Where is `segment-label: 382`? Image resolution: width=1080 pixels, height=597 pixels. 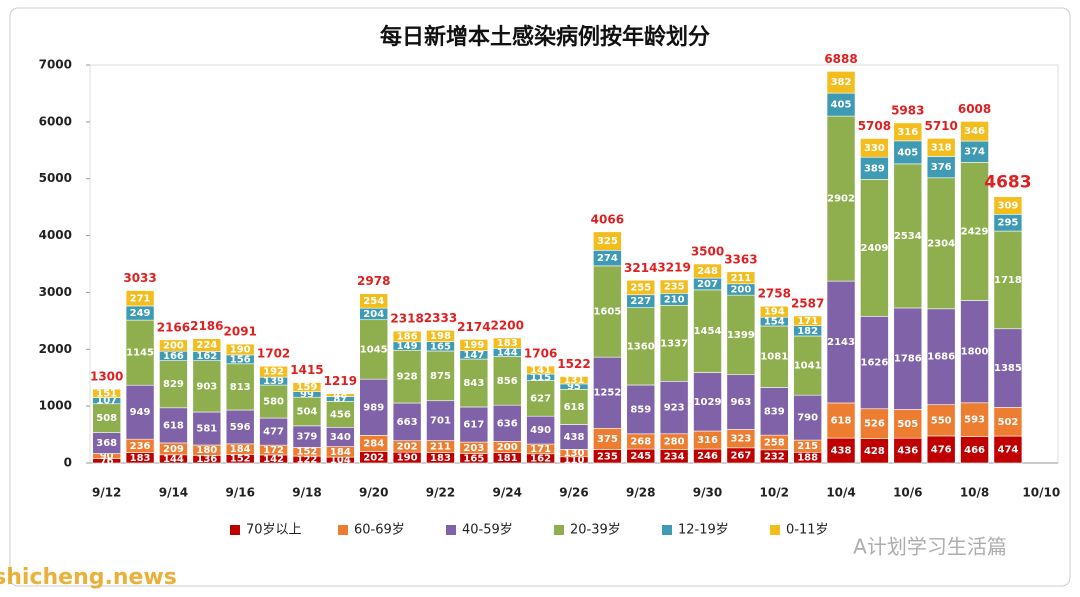 segment-label: 382 is located at coordinates (841, 82).